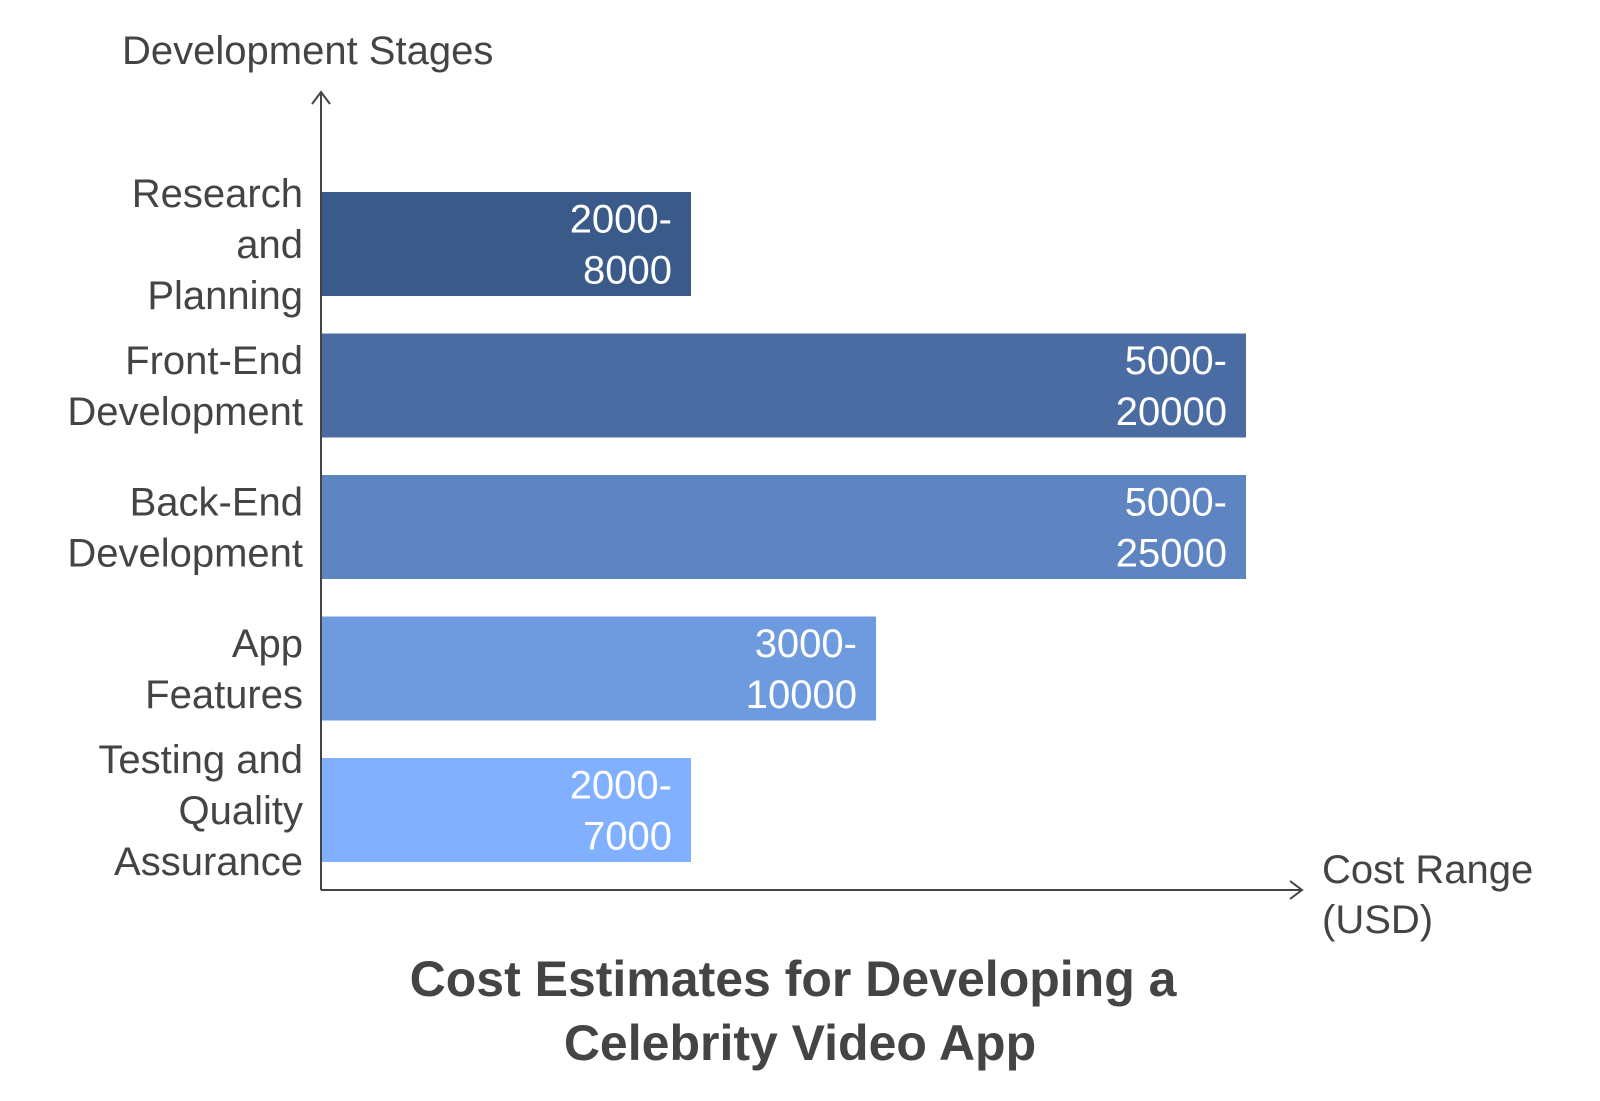  What do you see at coordinates (1171, 386) in the screenshot?
I see `value-label-2: 5000- 20000` at bounding box center [1171, 386].